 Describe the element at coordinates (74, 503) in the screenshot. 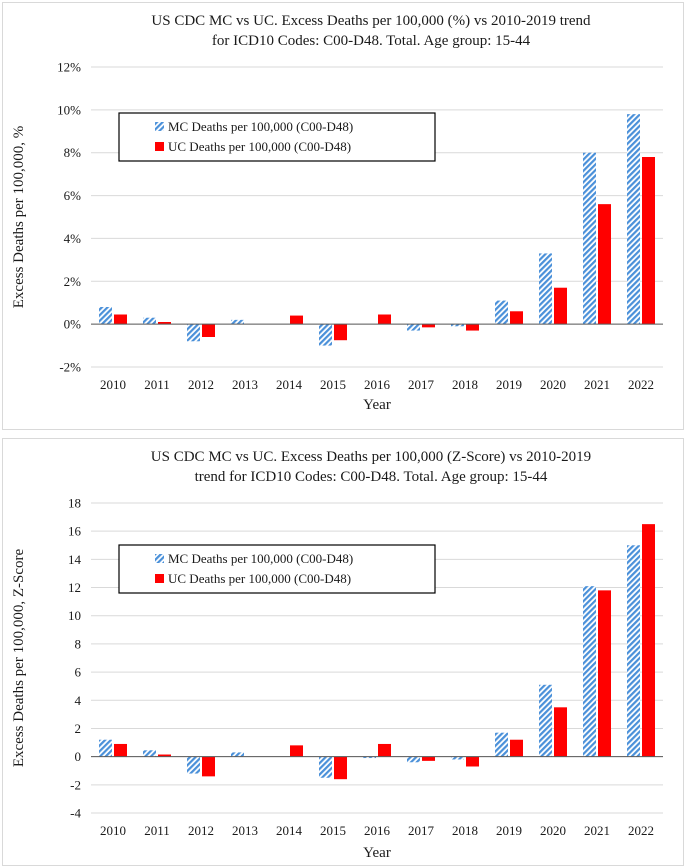

I see `y-tick-label: 18` at that location.